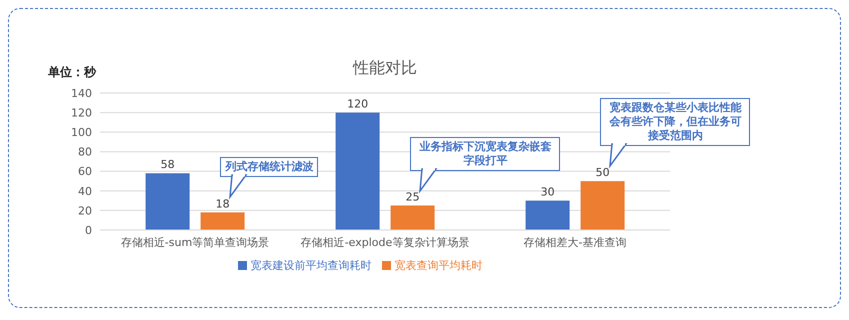  What do you see at coordinates (269, 167) in the screenshot?
I see `annotation: 列式存储统计滤波` at bounding box center [269, 167].